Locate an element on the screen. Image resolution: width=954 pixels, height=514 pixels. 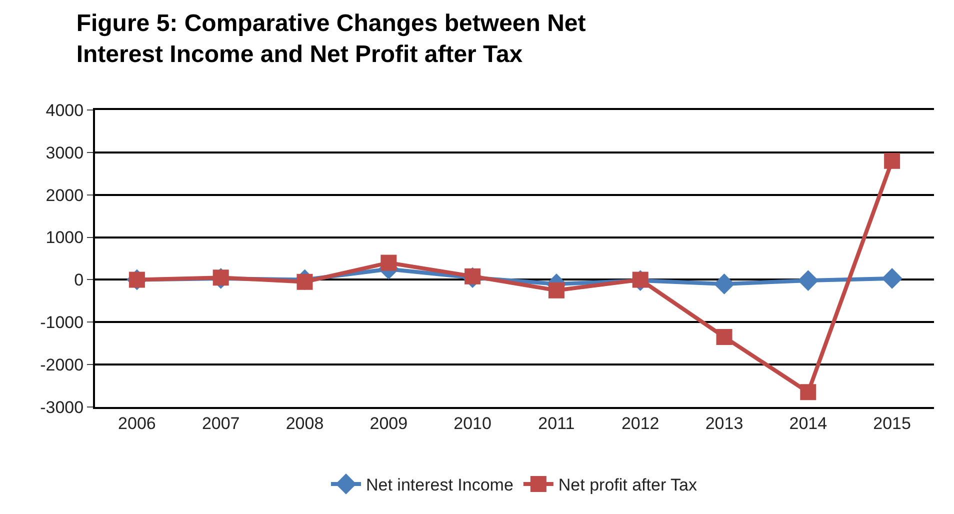
y-tick-label: 2000 is located at coordinates (65, 195).